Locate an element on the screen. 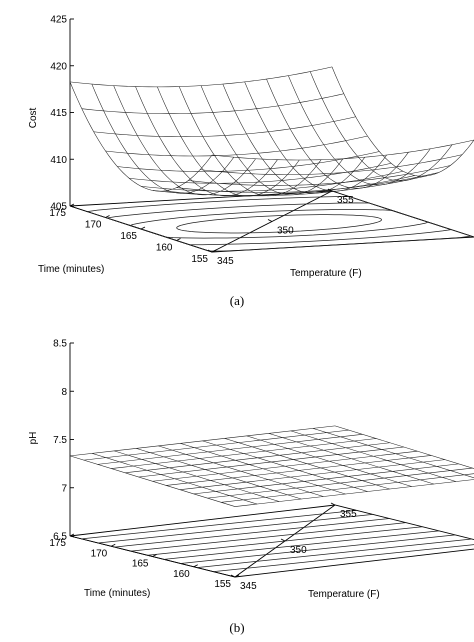 The image size is (474, 642). panel-b-time-axis-label: Time (minutes) is located at coordinates (117, 593).